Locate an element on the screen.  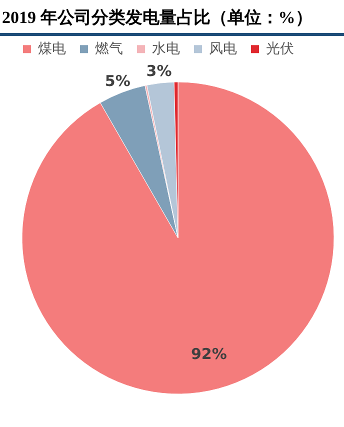
chart-title: 2019 年公司分类发电量占比（单位：%） is located at coordinates (157, 18).